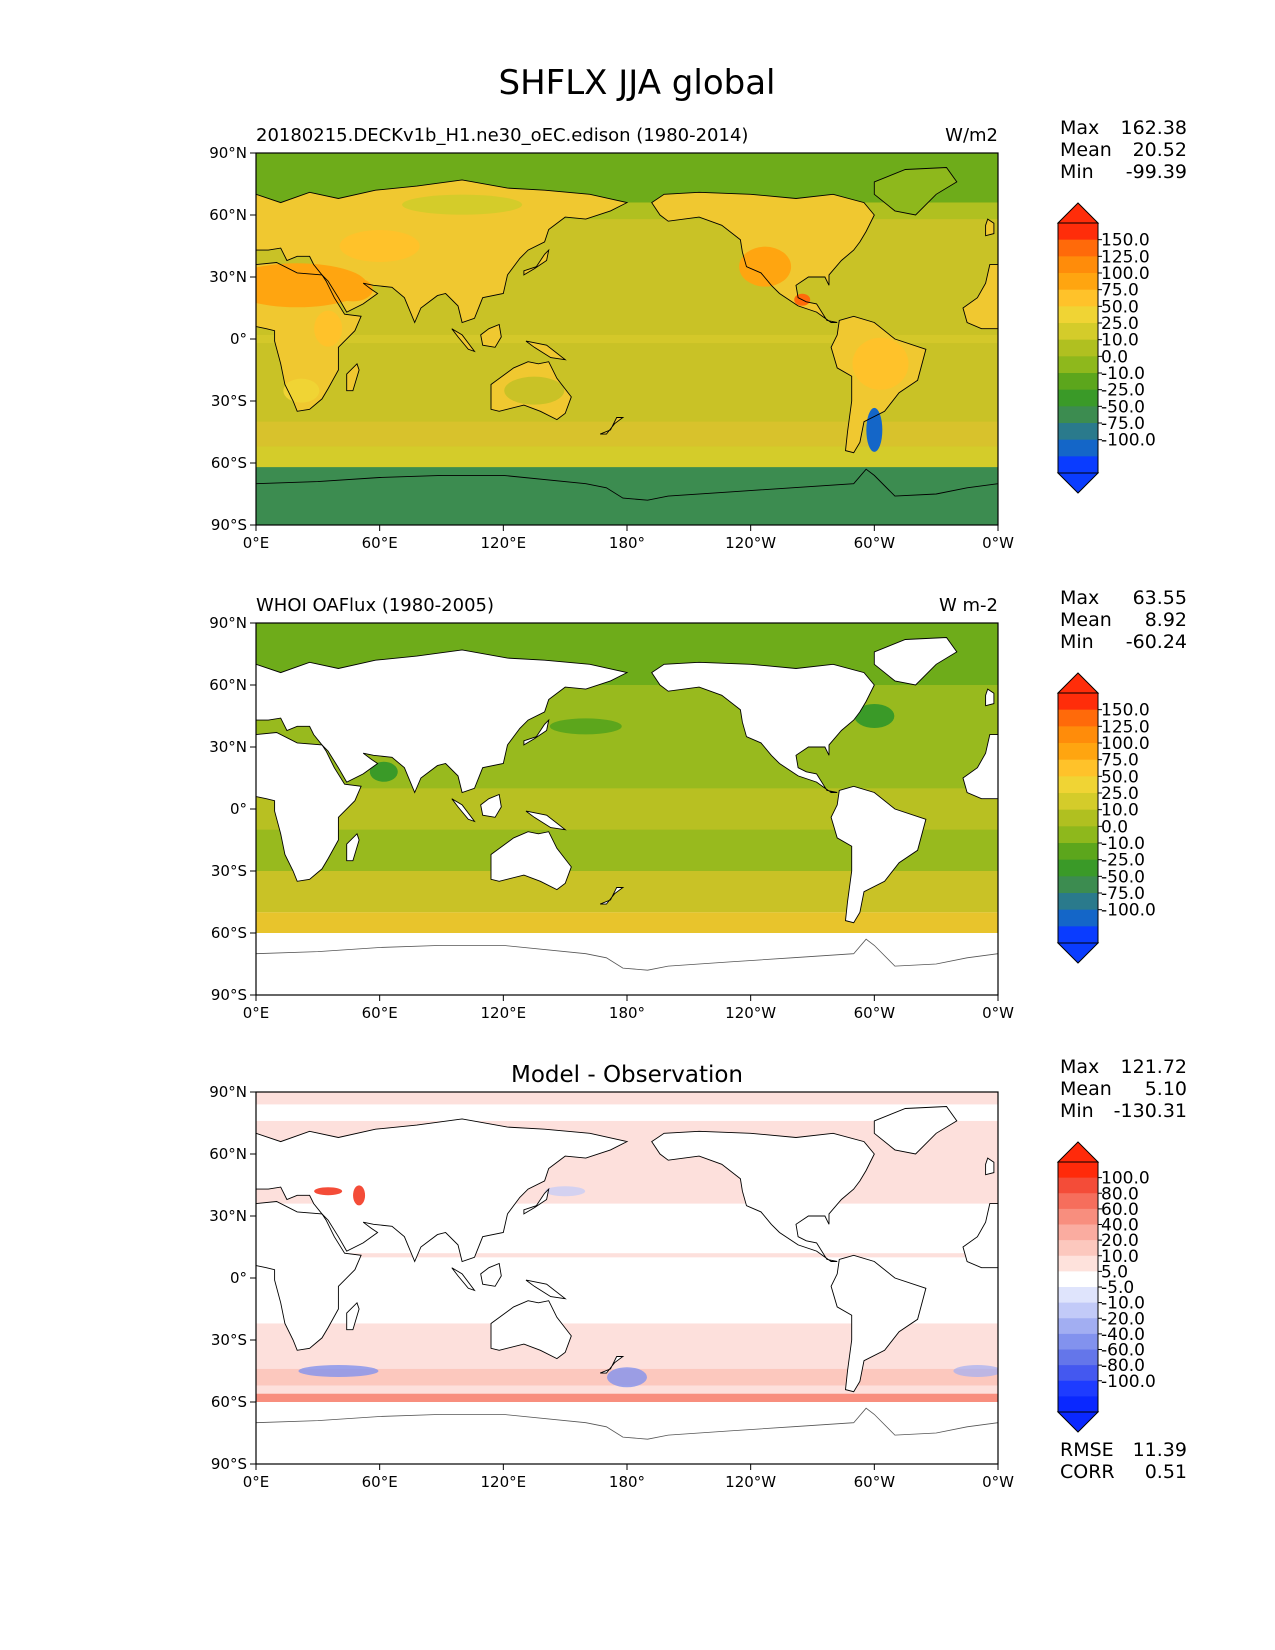 The width and height of the screenshot is (1275, 1650). Describe the element at coordinates (915, 661) in the screenshot. I see `mask-greenland` at that location.